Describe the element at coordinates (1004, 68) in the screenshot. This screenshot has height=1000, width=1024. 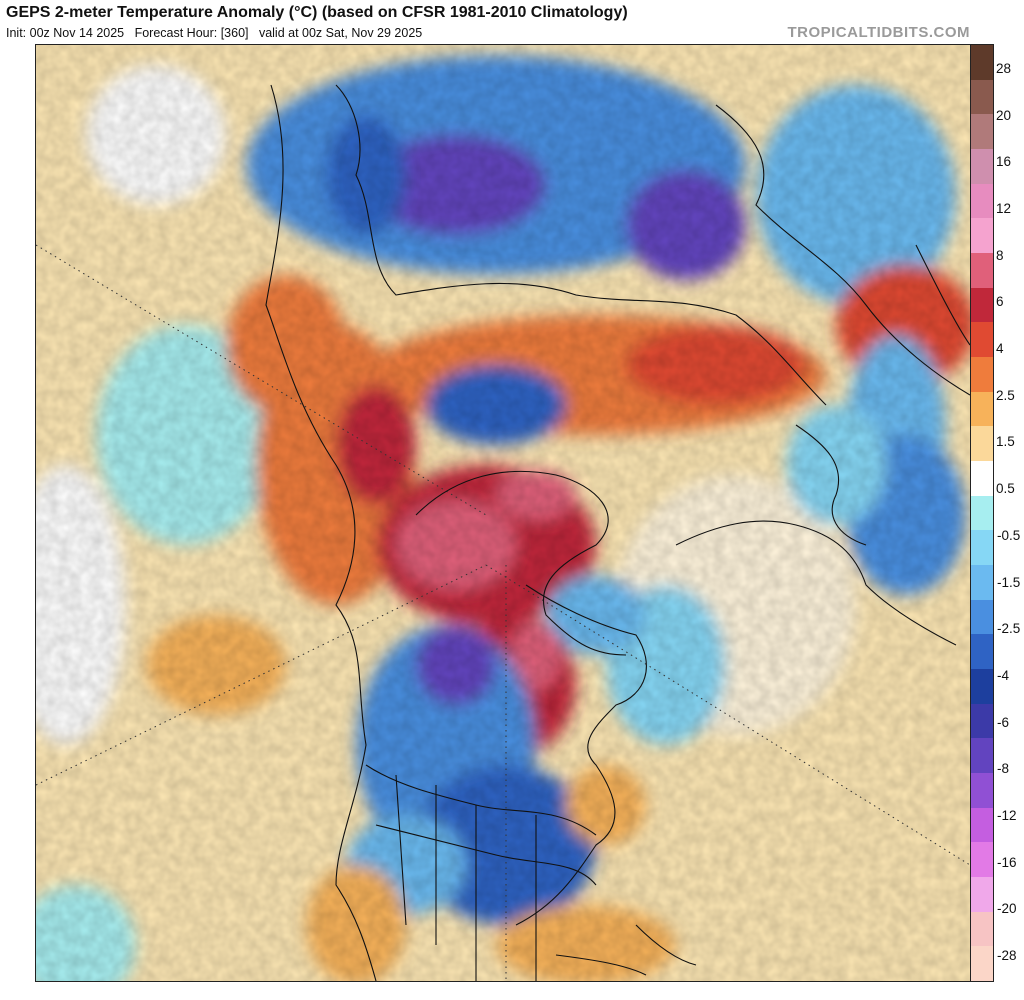
I see `colorbar-label: 28` at that location.